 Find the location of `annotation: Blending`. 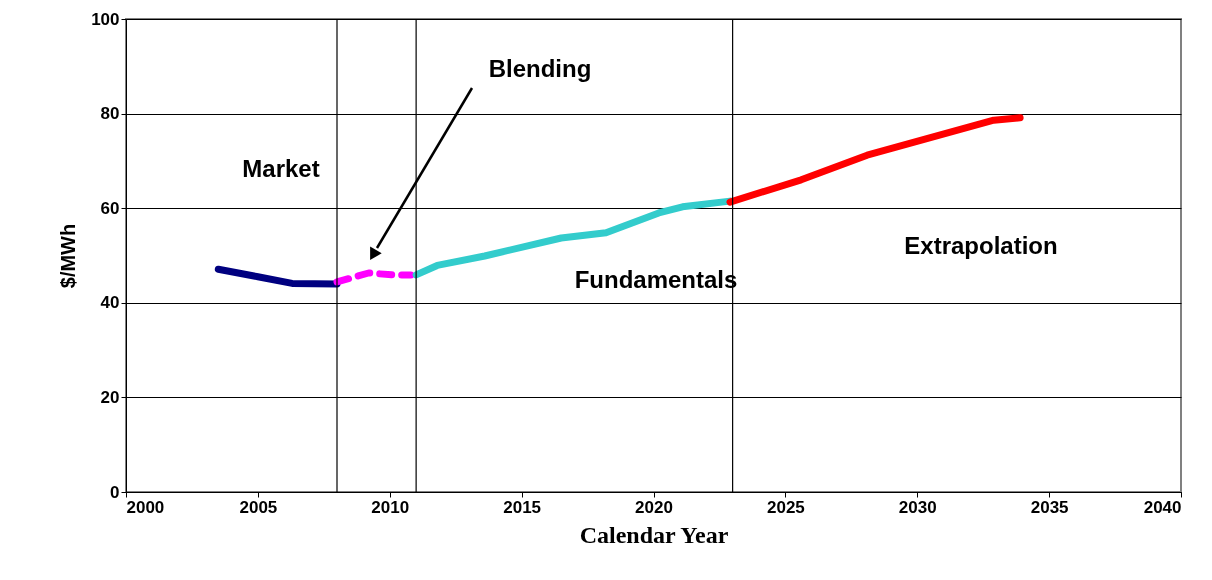

annotation: Blending is located at coordinates (540, 68).